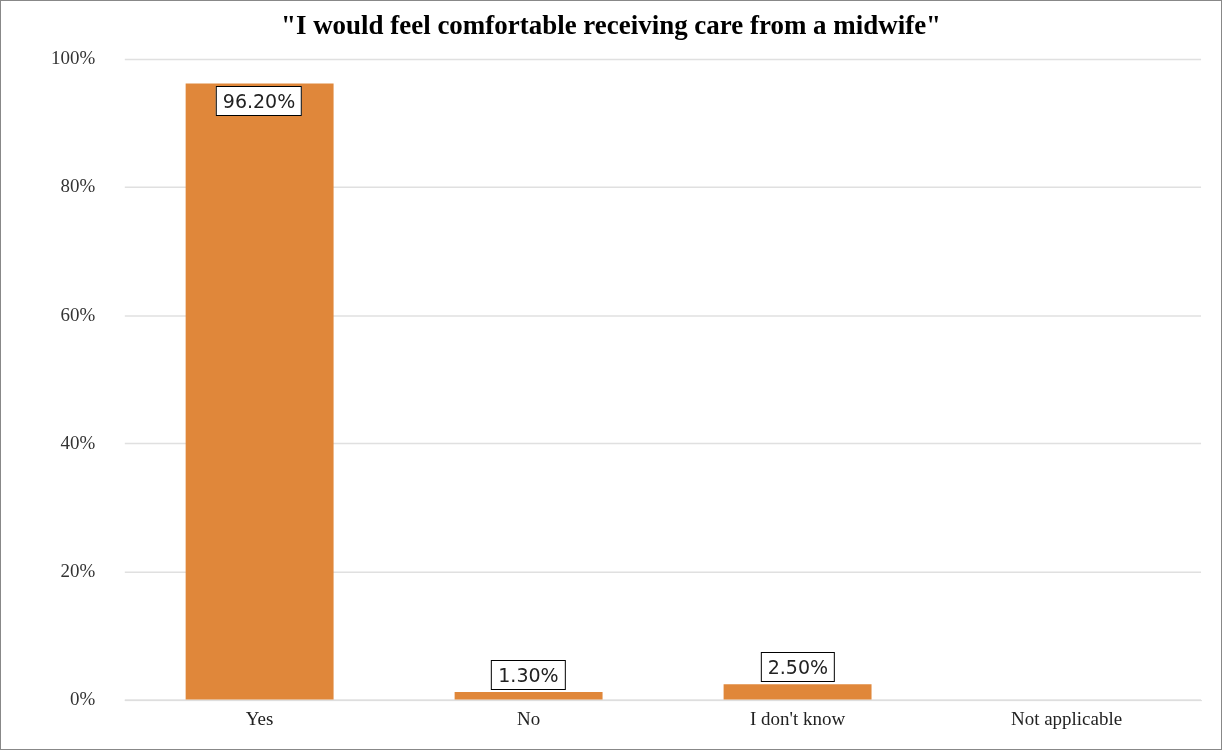 Image resolution: width=1222 pixels, height=750 pixels. Describe the element at coordinates (798, 718) in the screenshot. I see `x-tick-label: I don't know` at that location.